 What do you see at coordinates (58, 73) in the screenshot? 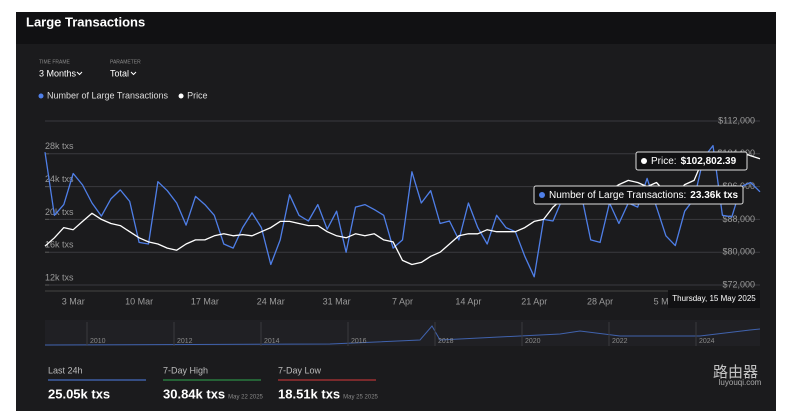
I see `dropdown: 3 Months` at bounding box center [58, 73].